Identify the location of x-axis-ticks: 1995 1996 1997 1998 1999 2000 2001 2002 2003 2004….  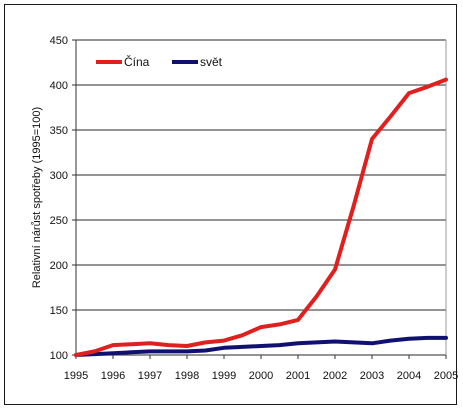
(261, 368).